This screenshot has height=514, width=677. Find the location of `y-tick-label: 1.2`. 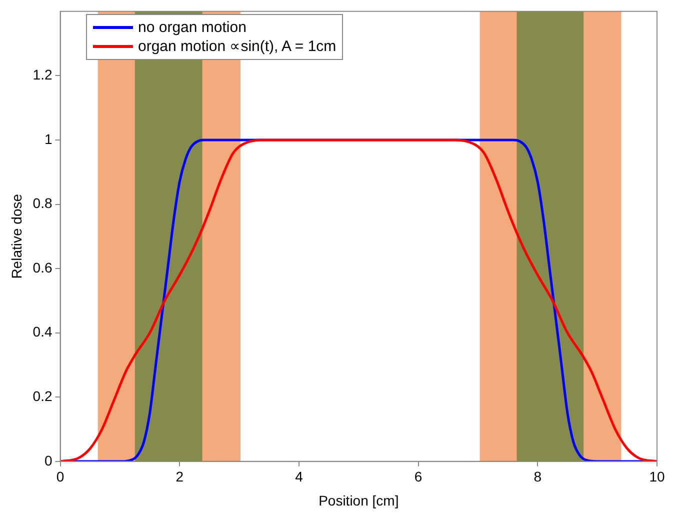

y-tick-label: 1.2 is located at coordinates (42, 74).